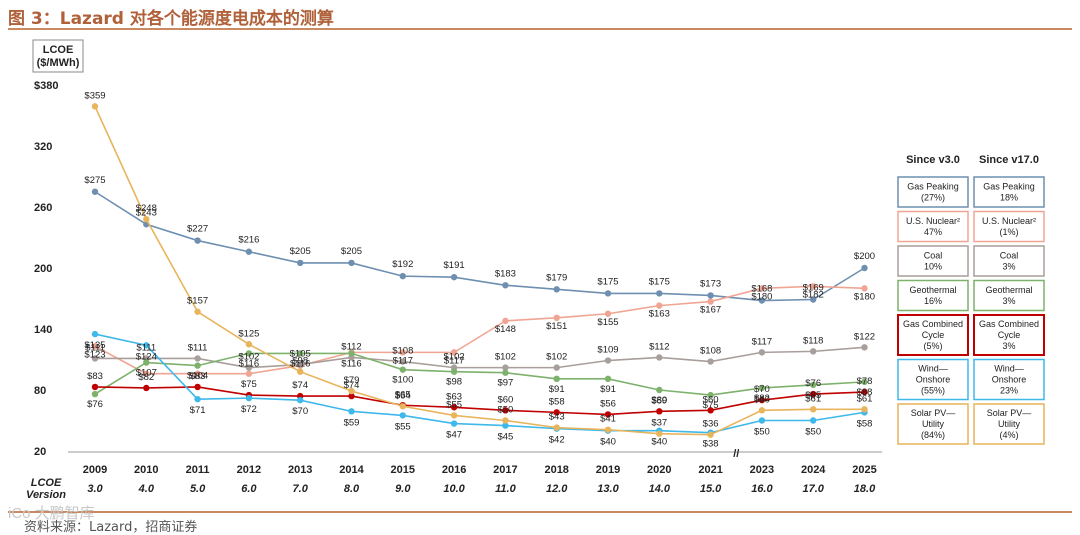  Describe the element at coordinates (710, 310) in the screenshot. I see `data-label-u-s-nuclear: $167` at that location.